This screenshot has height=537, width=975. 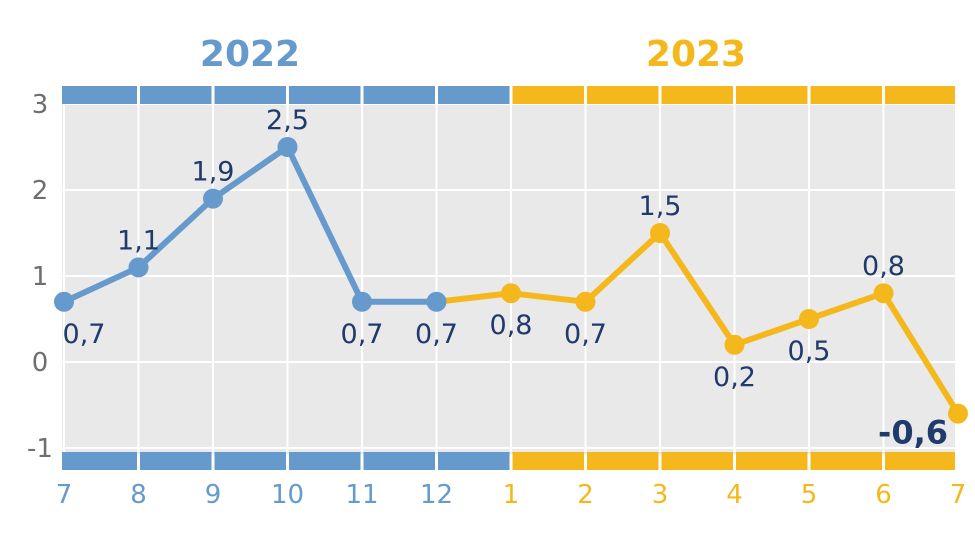 I want to click on x-tick-label: 8, so click(x=138, y=495).